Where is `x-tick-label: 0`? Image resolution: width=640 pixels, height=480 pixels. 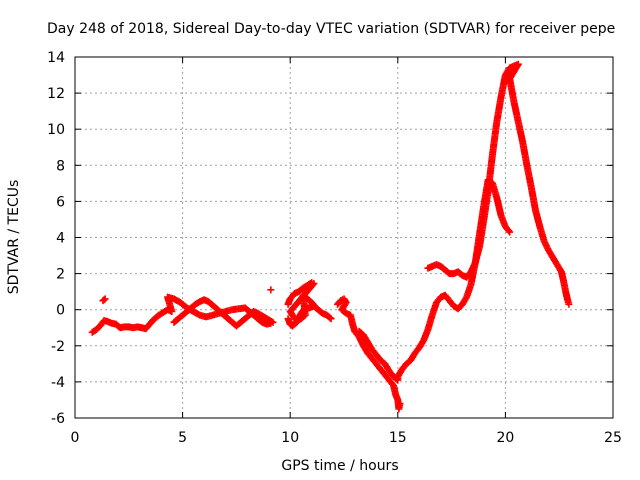
x-tick-label: 0 is located at coordinates (75, 438).